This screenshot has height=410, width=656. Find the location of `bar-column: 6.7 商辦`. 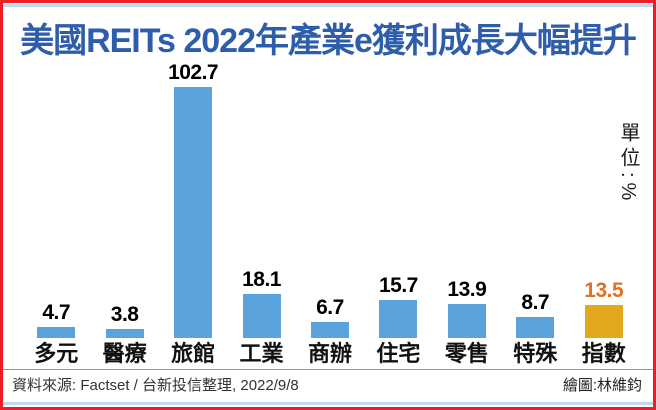

bar-column: 6.7 商辦 is located at coordinates (330, 213).